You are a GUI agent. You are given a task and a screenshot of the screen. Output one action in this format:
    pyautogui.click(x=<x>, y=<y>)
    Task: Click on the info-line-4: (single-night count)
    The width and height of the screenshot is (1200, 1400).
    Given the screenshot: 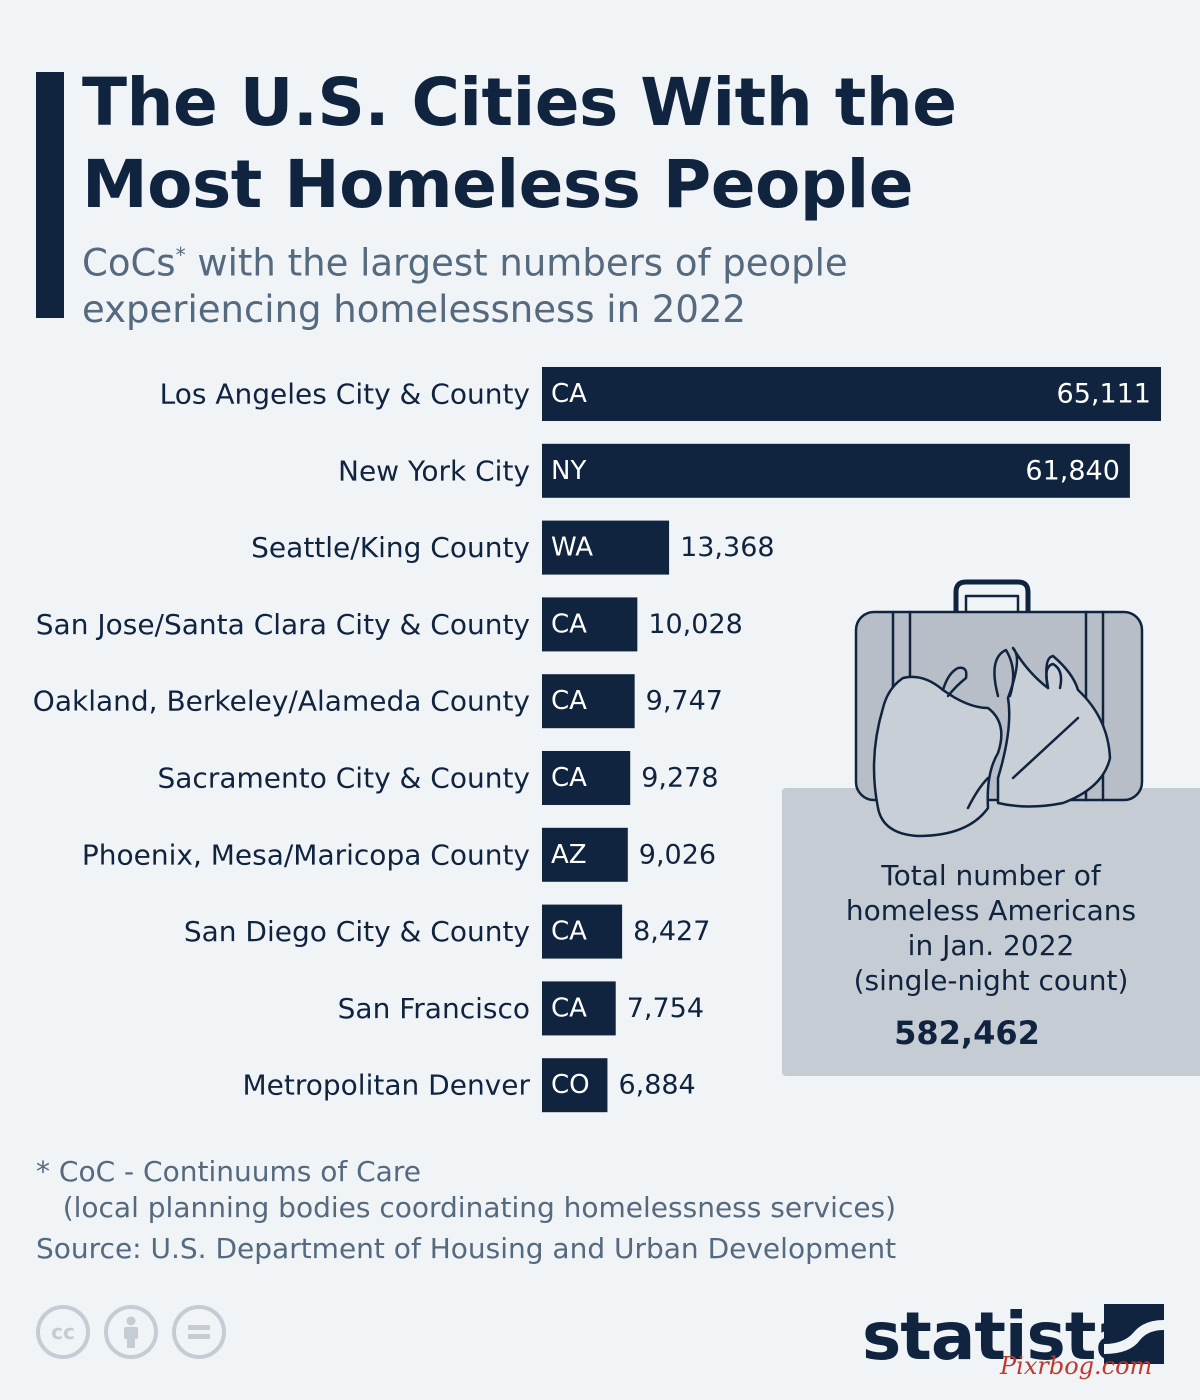 What is the action you would take?
    pyautogui.click(x=991, y=980)
    